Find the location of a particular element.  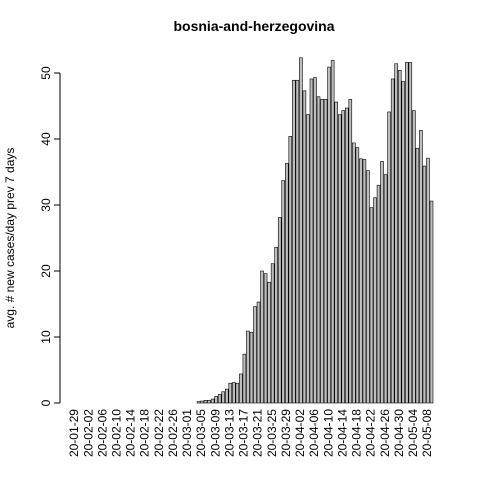

x-tick-label: 20-03-17 is located at coordinates (244, 433).